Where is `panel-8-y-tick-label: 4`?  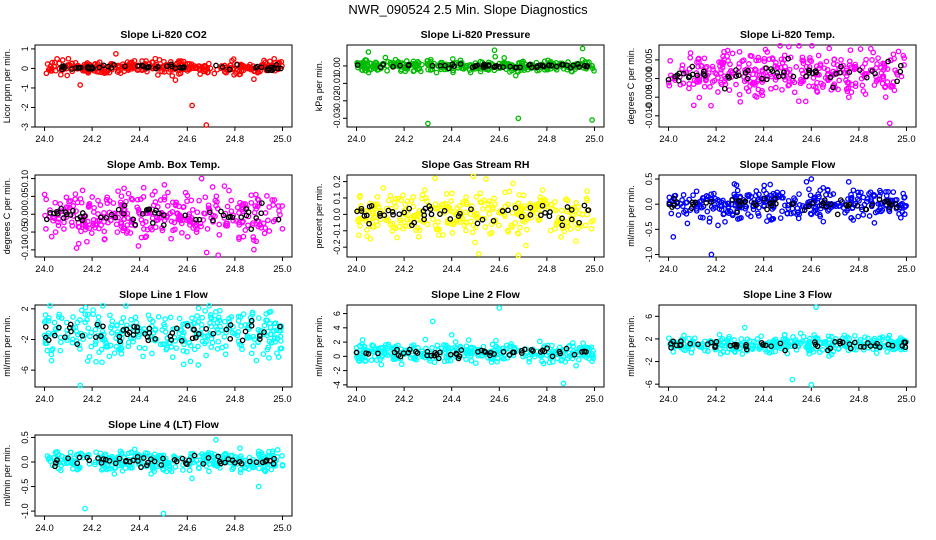 panel-8-y-tick-label: 4 is located at coordinates (337, 327).